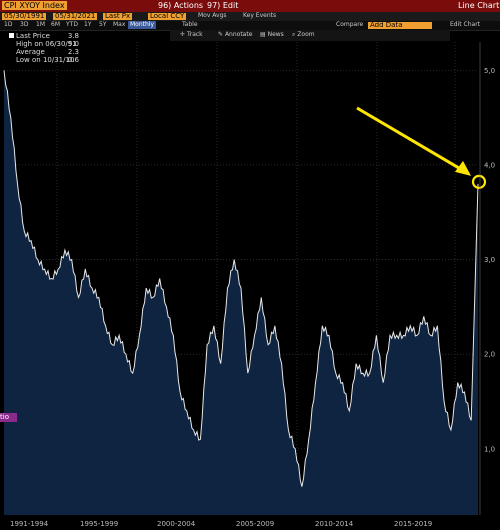 The width and height of the screenshot is (500, 530). Describe the element at coordinates (264, 34) in the screenshot. I see `news-icon: ▤` at that location.